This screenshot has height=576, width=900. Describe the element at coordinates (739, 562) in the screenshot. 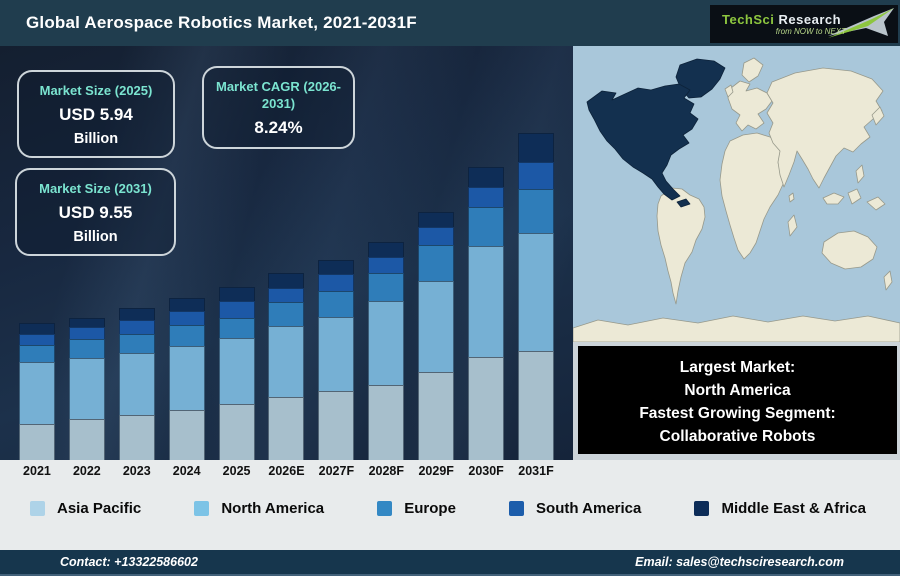

I see `footer-email: Email: sales@techsciresearch.com` at that location.